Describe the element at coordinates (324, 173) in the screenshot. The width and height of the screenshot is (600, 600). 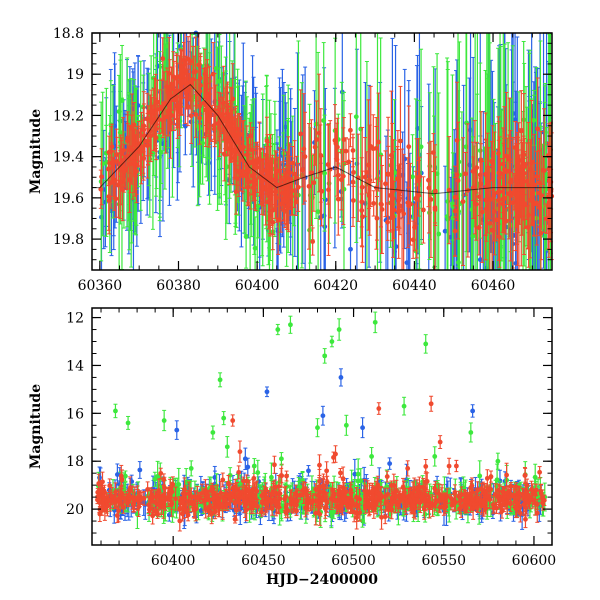
I see `top-point-green` at that location.